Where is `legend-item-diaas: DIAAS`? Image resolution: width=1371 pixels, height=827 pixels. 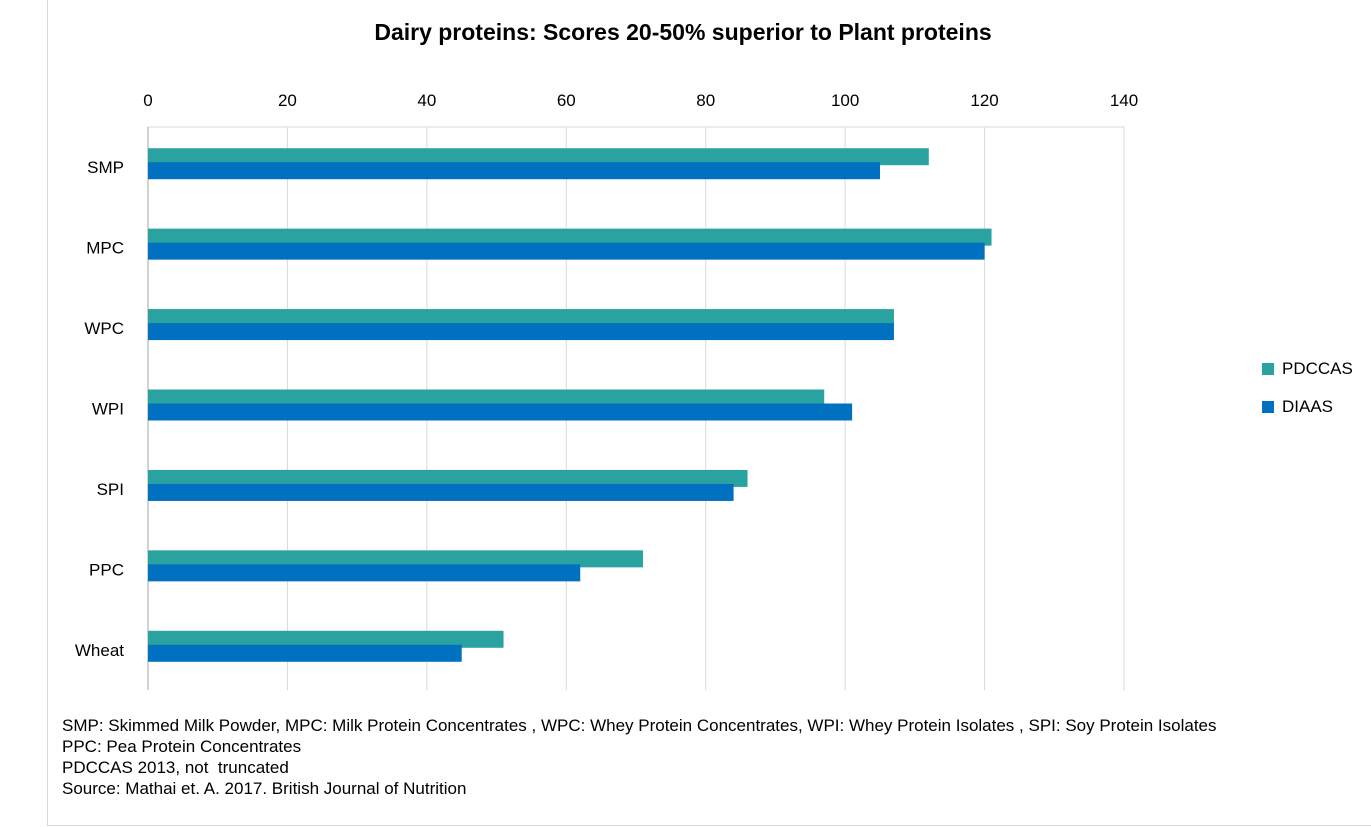
legend-item-diaas: DIAAS is located at coordinates (1297, 407).